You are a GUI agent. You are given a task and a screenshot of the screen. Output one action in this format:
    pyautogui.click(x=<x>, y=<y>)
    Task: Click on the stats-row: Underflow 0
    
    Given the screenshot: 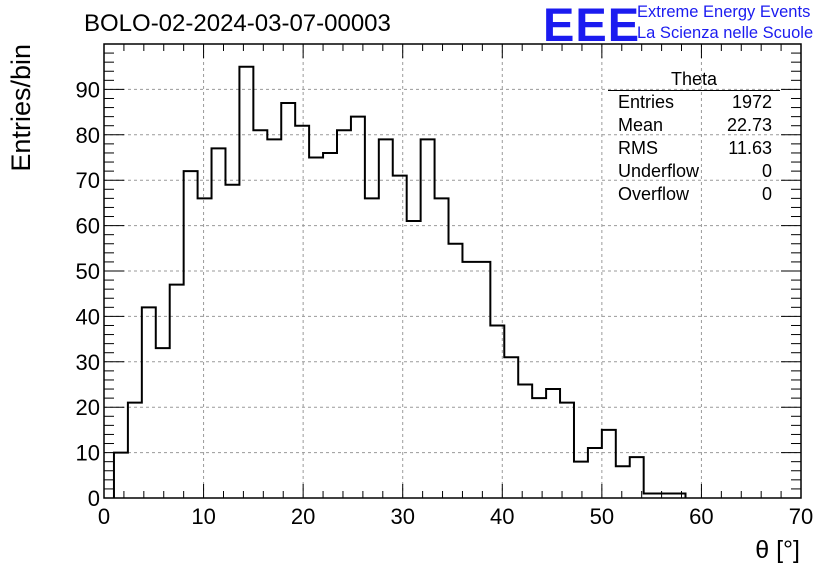 What is the action you would take?
    pyautogui.click(x=694, y=171)
    